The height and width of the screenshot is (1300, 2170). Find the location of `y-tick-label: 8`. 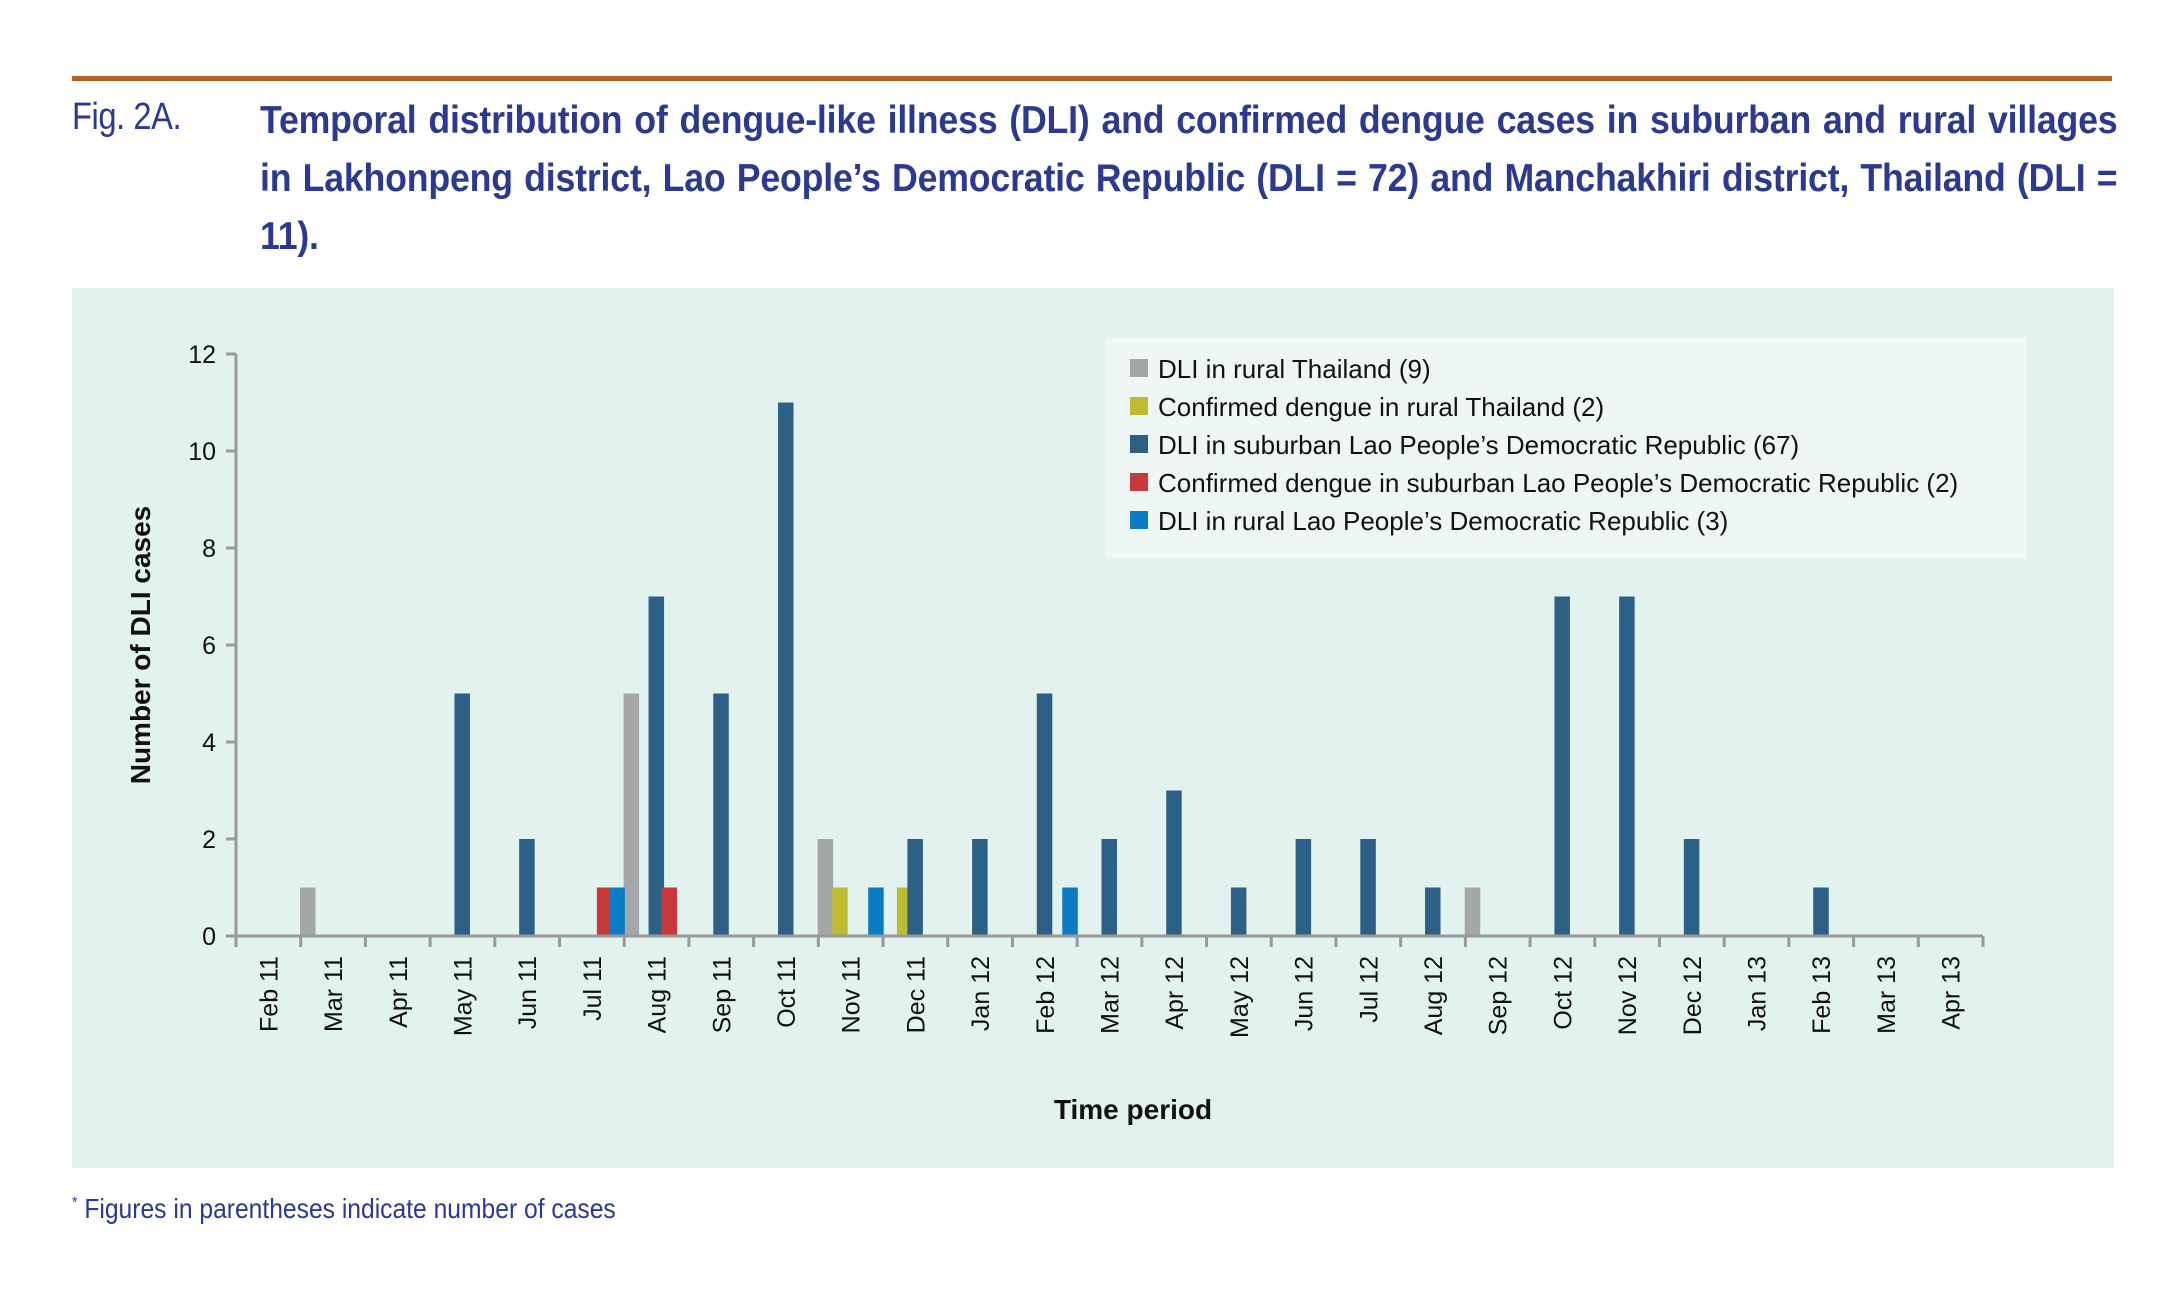

y-tick-label: 8 is located at coordinates (209, 549).